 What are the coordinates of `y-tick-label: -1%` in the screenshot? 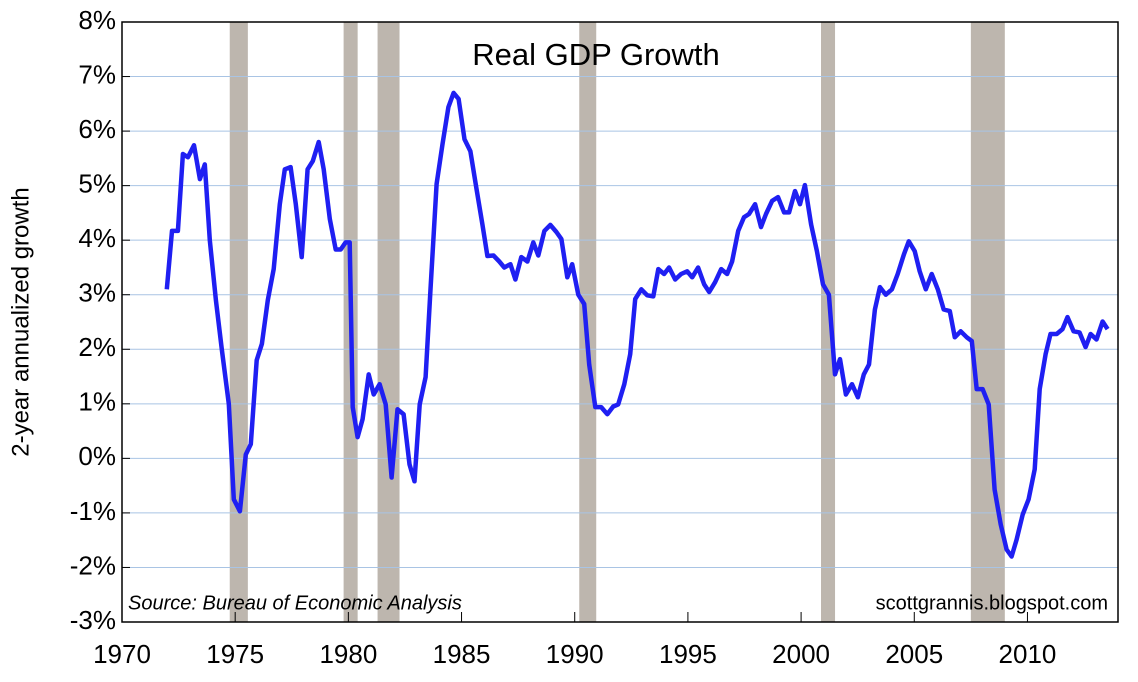 It's located at (93, 511).